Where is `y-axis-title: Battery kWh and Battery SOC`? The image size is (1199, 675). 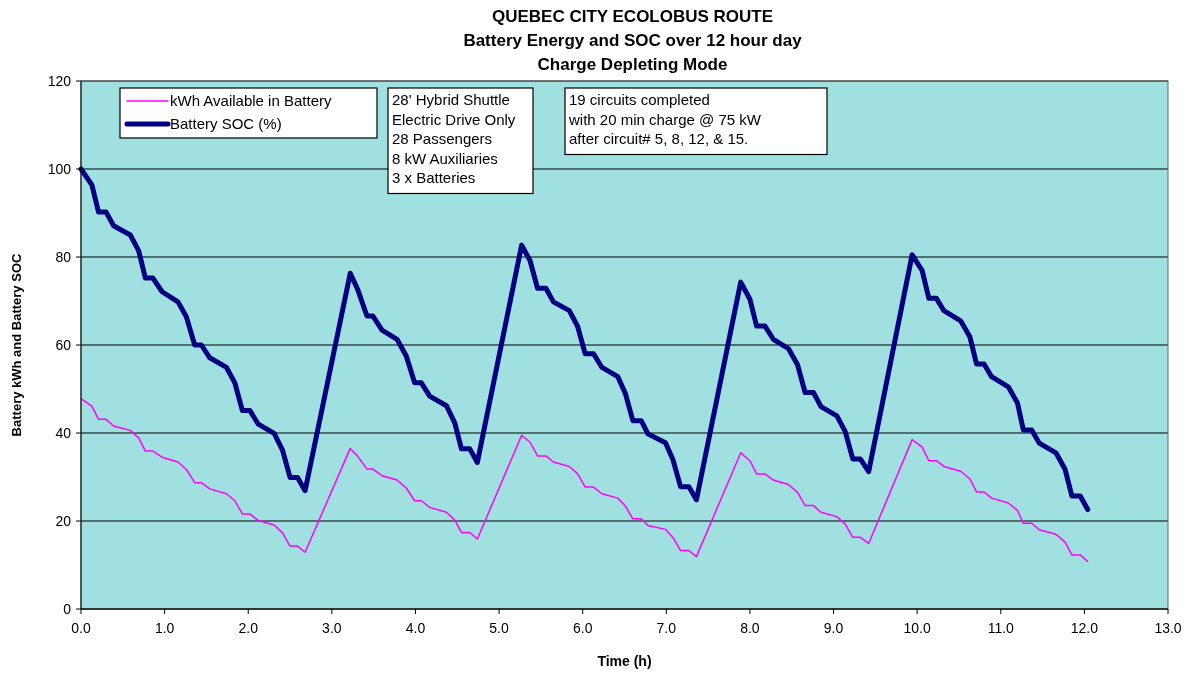
y-axis-title: Battery kWh and Battery SOC is located at coordinates (16, 345).